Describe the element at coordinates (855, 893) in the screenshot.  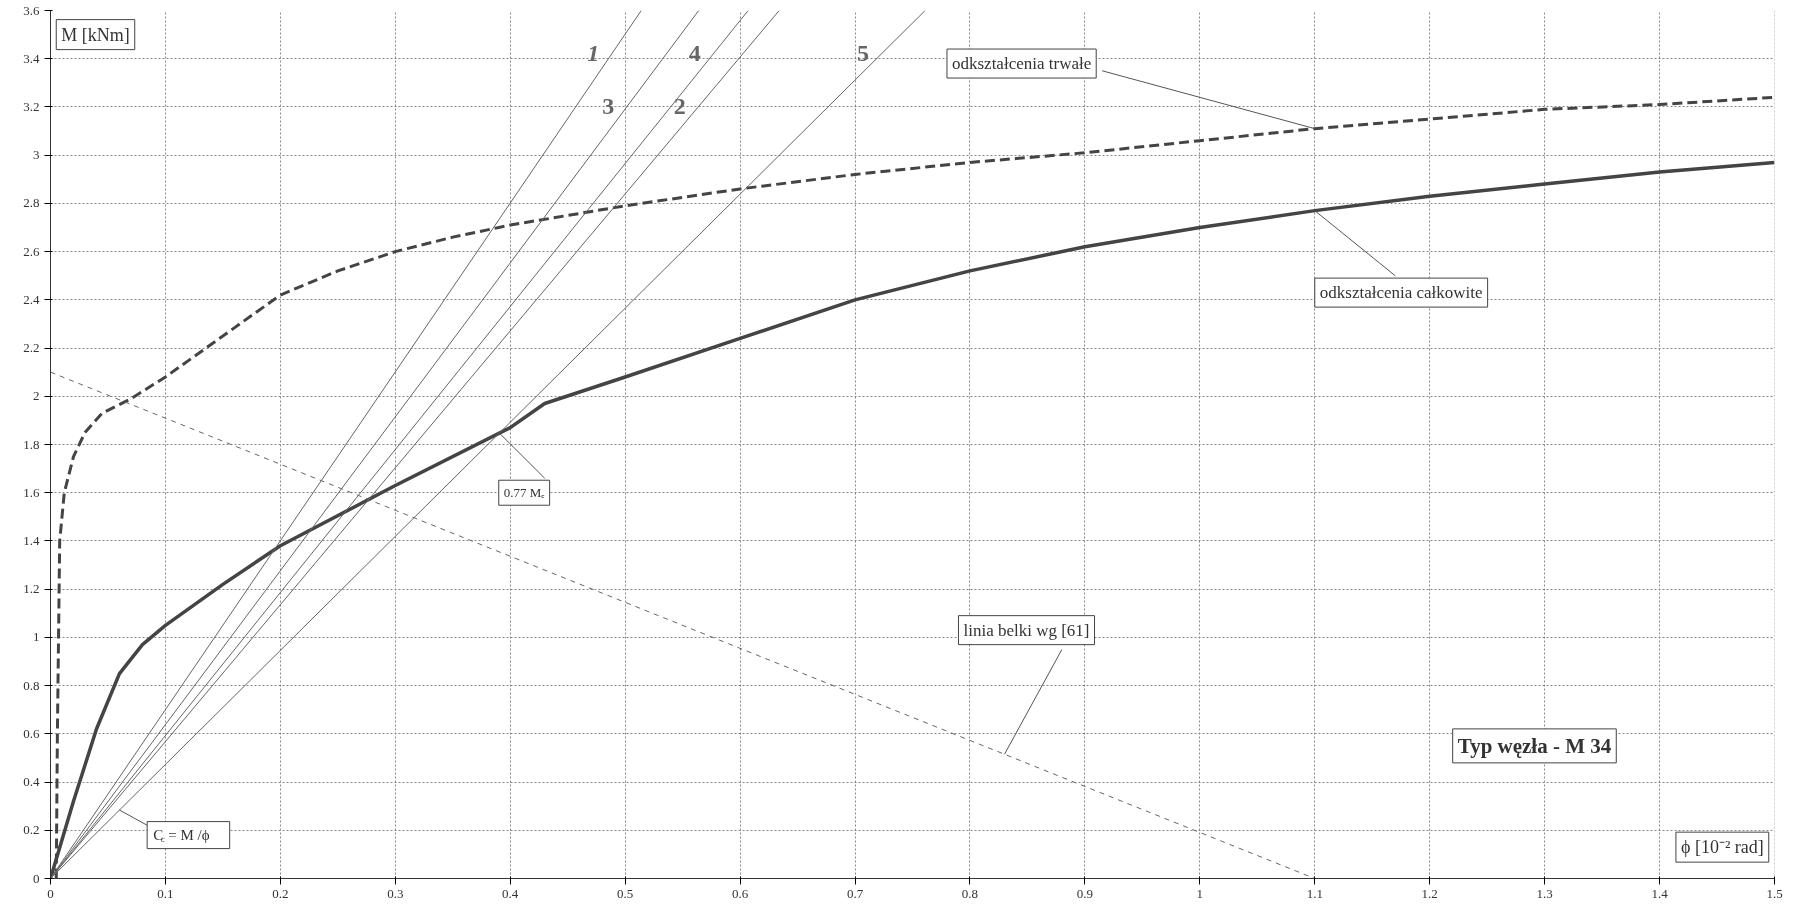
I see `x-tick-label: 0.7` at that location.